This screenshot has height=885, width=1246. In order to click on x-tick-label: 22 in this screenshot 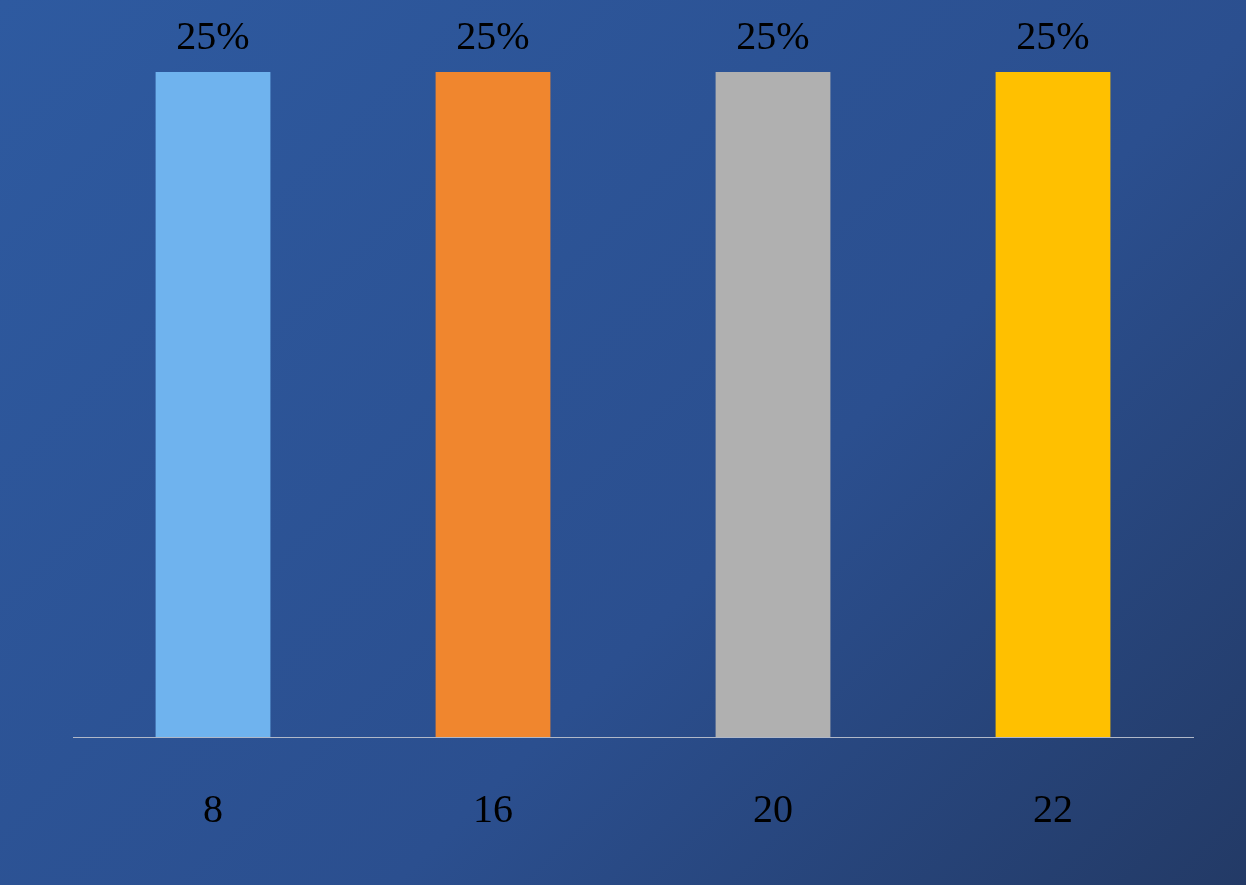, I will do `click(1053, 808)`.